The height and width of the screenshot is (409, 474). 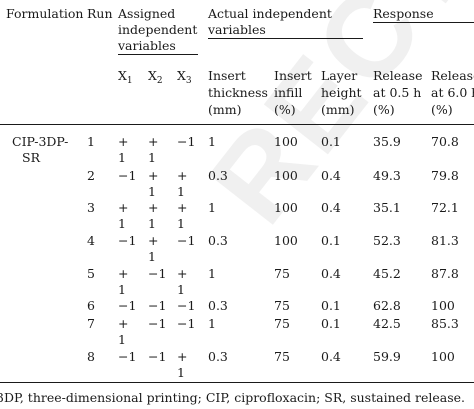 I want to click on header-actual-2: variables, so click(x=237, y=29).